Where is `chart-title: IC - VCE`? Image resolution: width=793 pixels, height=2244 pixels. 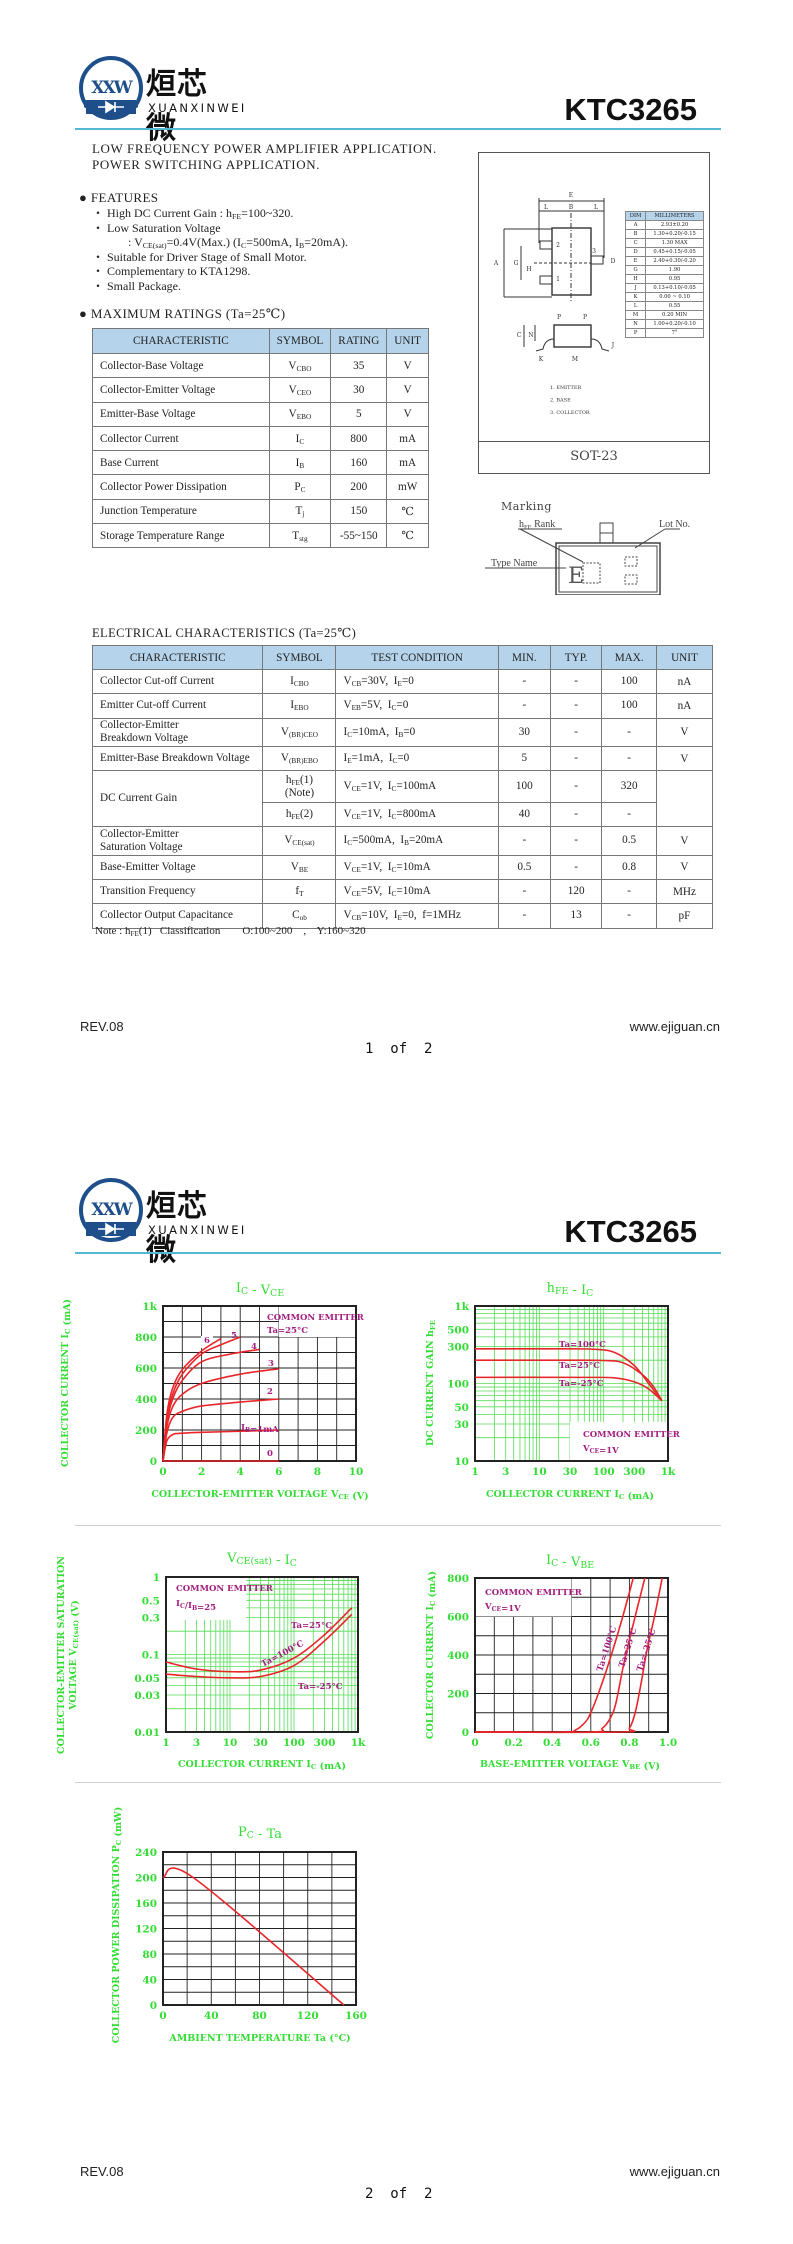 chart-title: IC - VCE is located at coordinates (260, 1290).